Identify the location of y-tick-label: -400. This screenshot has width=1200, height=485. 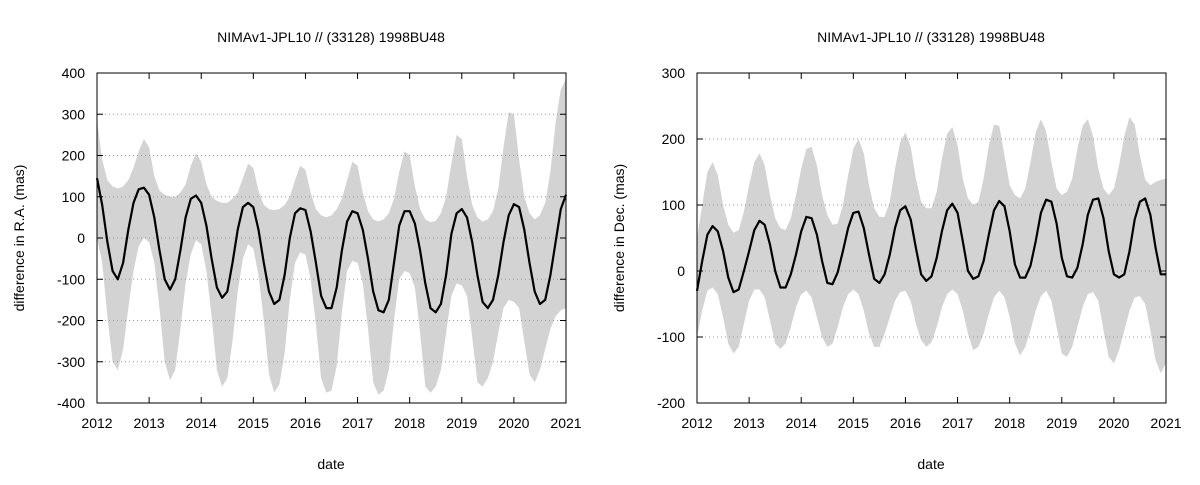
(71, 403).